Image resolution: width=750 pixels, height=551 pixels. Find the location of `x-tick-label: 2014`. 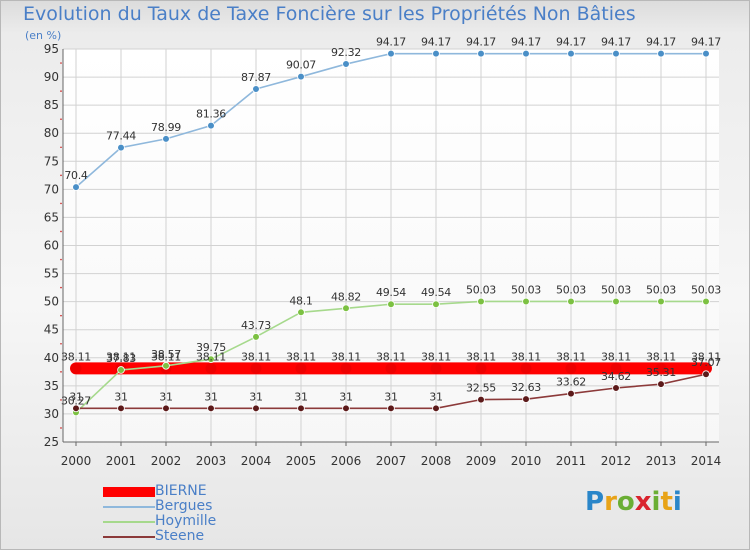

x-tick-label: 2014 is located at coordinates (706, 461).